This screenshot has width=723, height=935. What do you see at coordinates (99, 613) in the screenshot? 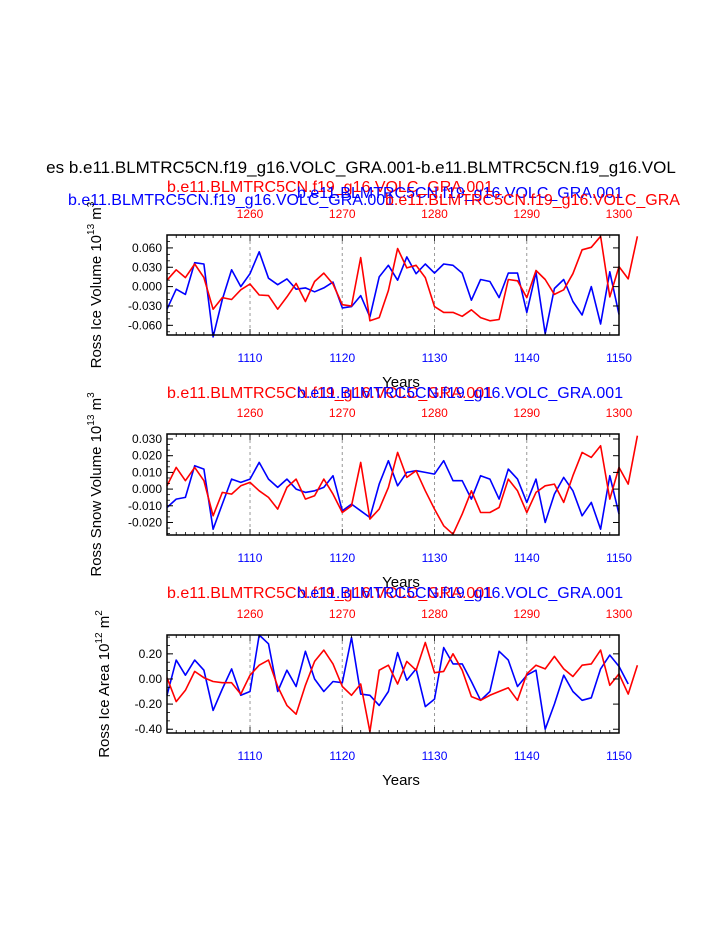
I see `y-axis-label-unit-exp: 2` at bounding box center [99, 613].